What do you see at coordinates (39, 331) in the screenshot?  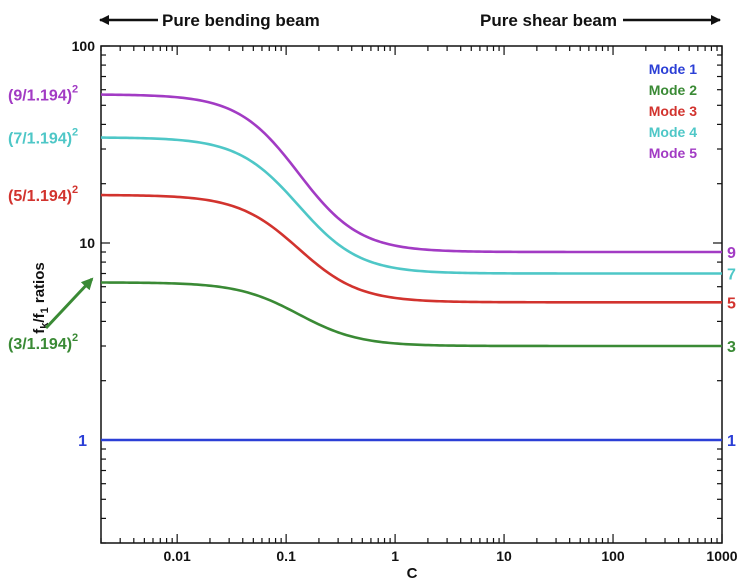 I see `y-axis-title-f: f` at bounding box center [39, 331].